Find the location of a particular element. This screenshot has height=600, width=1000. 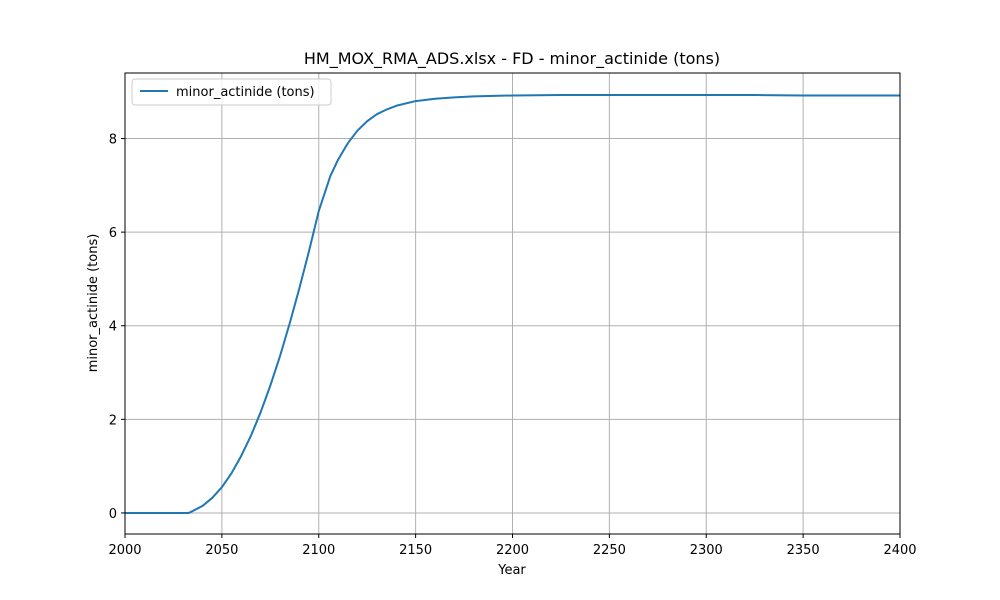

legend: minor_actinide (tons) is located at coordinates (231, 92).